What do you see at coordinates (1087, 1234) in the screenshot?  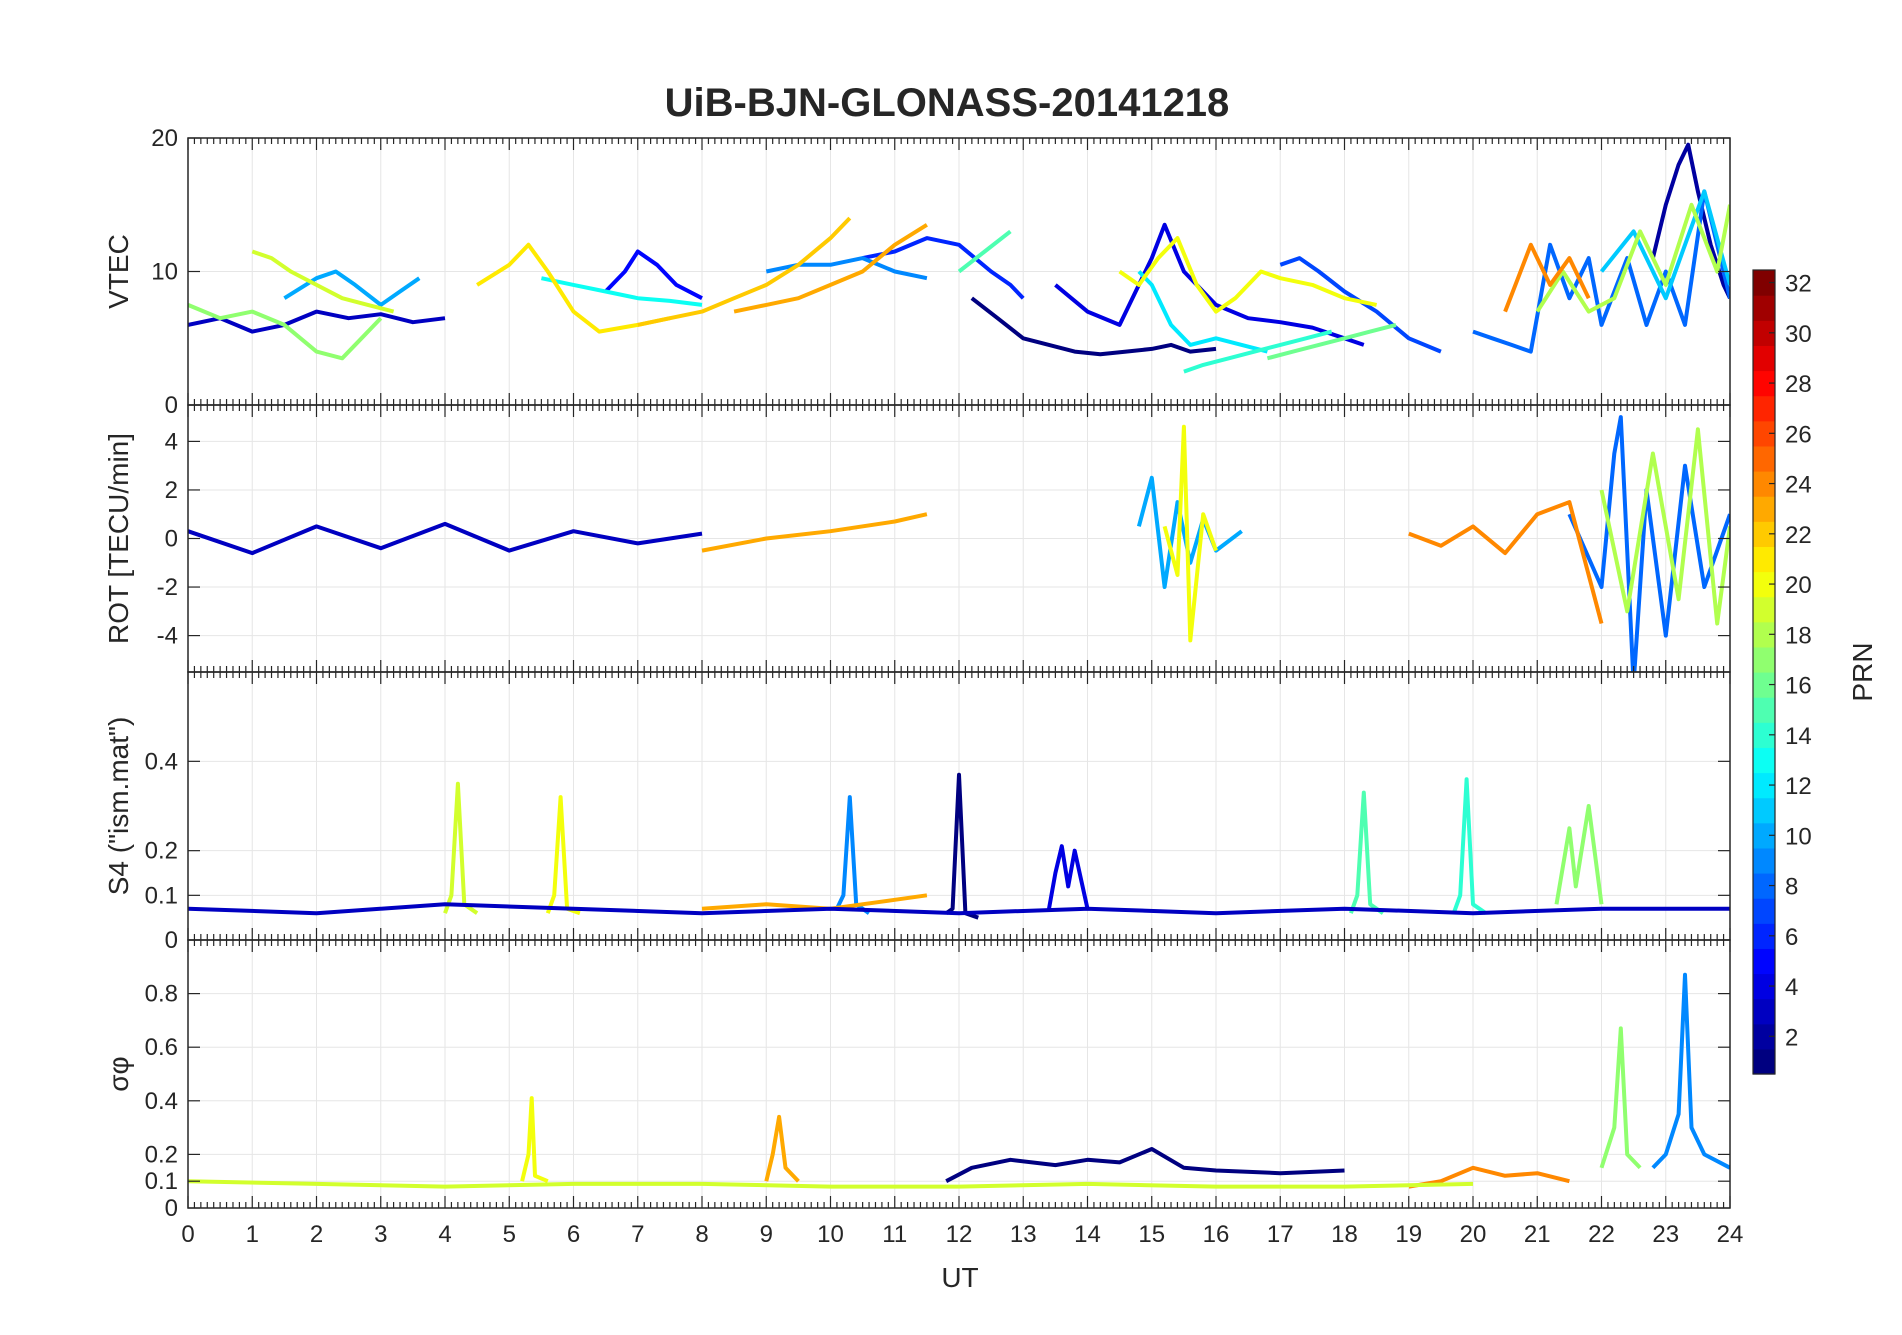 I see `x-tick-label: 14` at bounding box center [1087, 1234].